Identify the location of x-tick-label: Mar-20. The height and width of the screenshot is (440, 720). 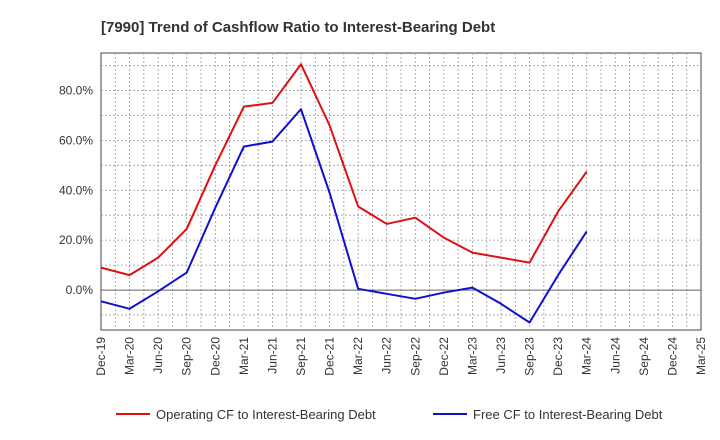
(130, 356).